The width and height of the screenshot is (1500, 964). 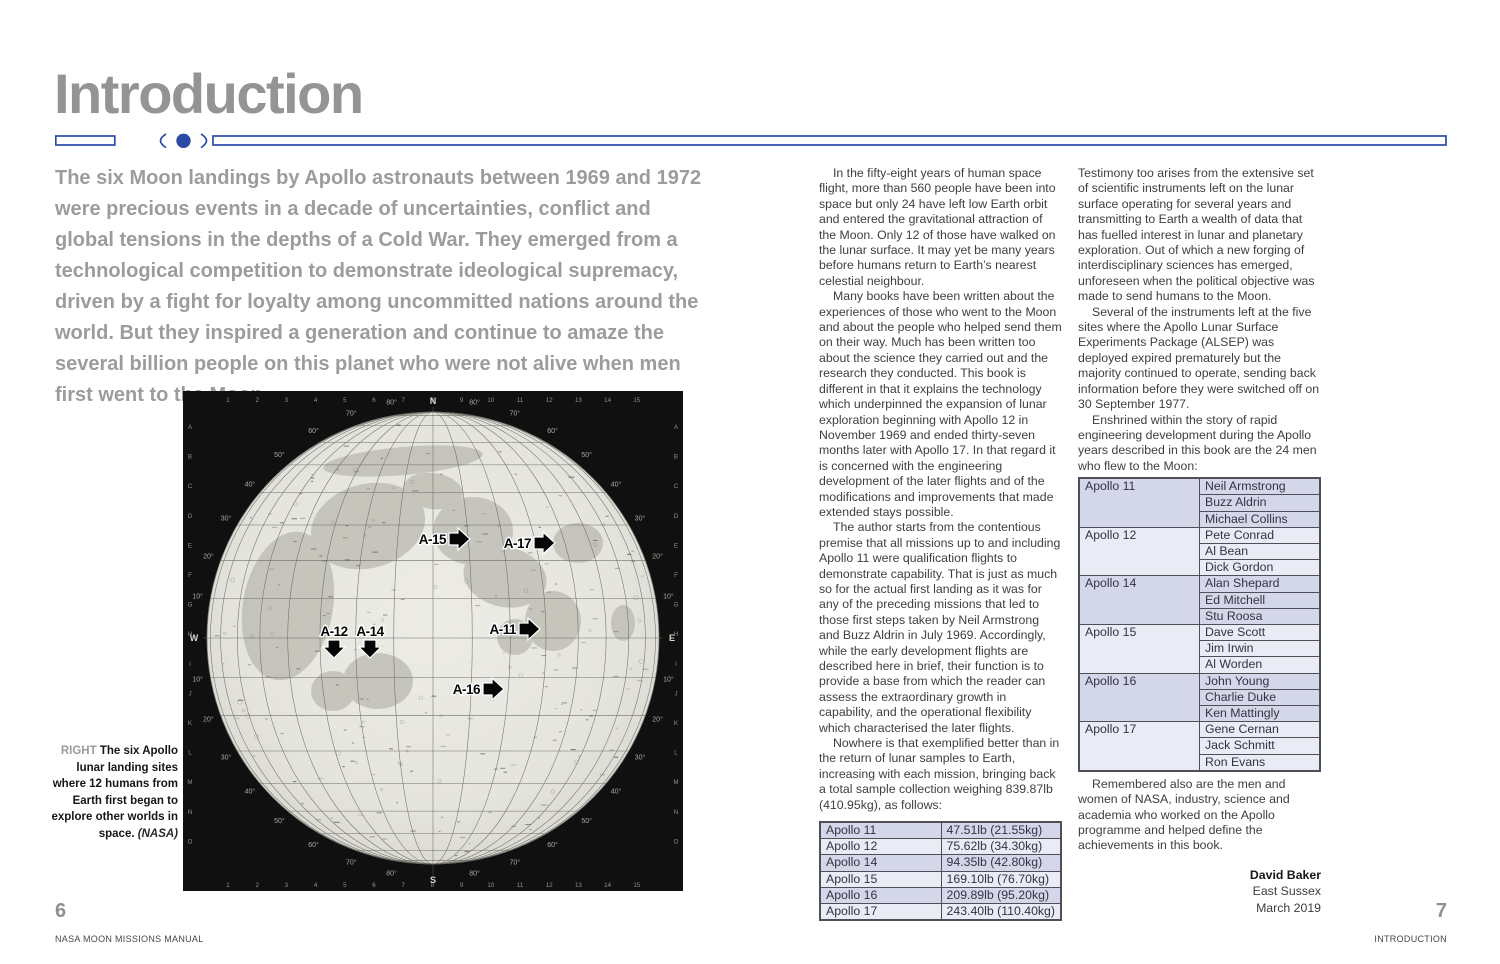 I want to click on edge-letter-left: C, so click(x=190, y=486).